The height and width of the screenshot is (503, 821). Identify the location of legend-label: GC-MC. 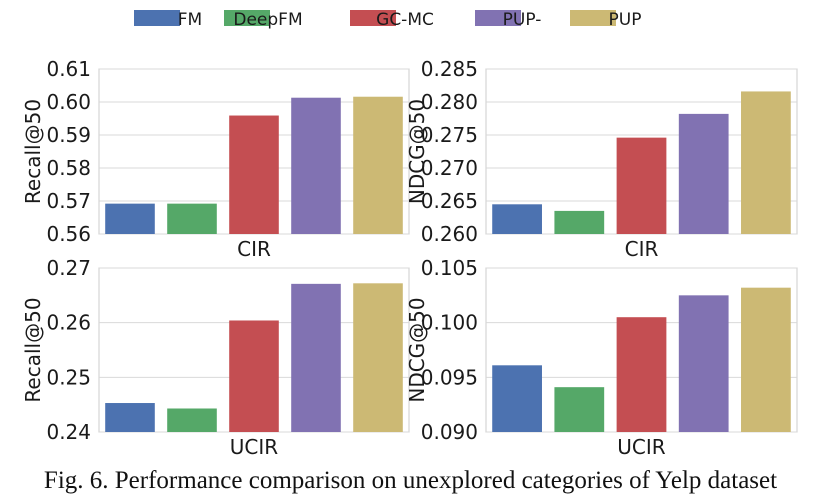
(405, 20).